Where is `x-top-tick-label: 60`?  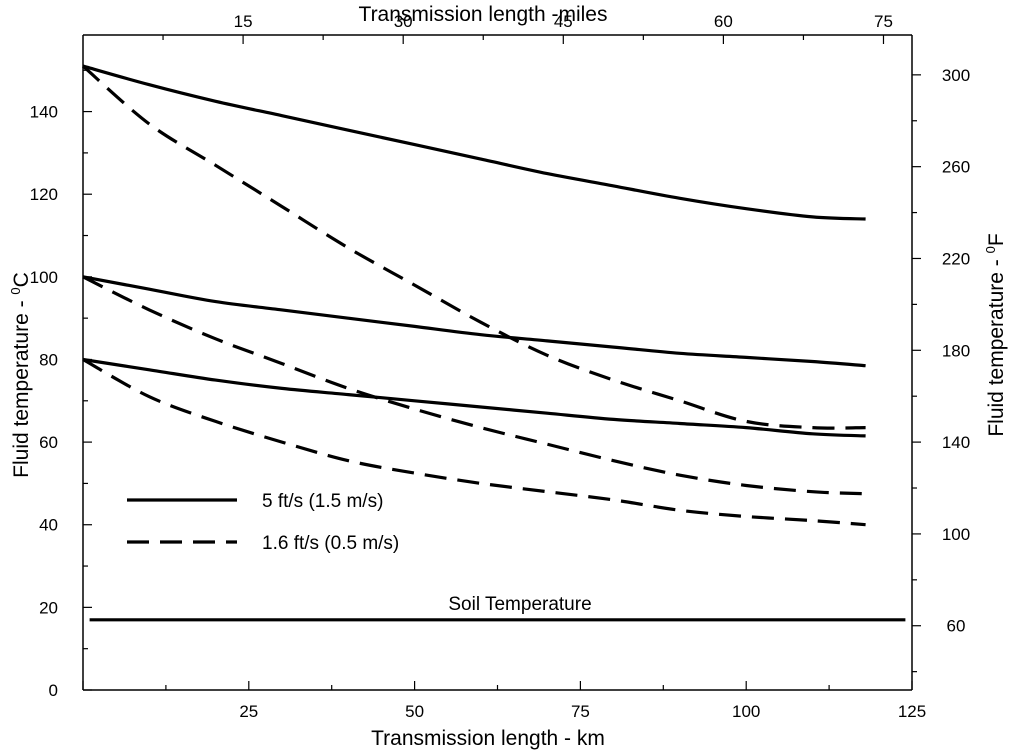 x-top-tick-label: 60 is located at coordinates (723, 21).